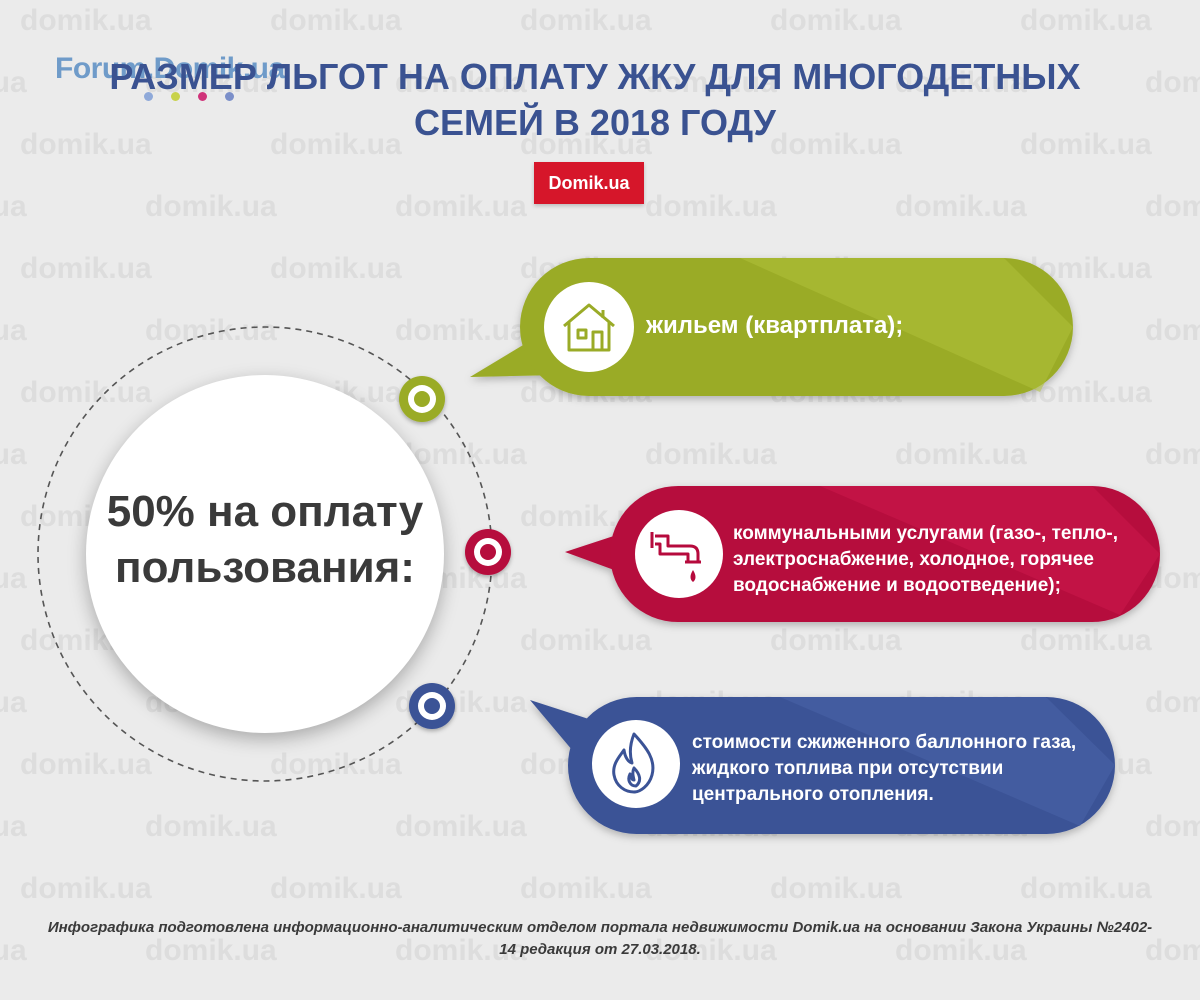  I want to click on bubble-gas-shade, so click(947, 761).